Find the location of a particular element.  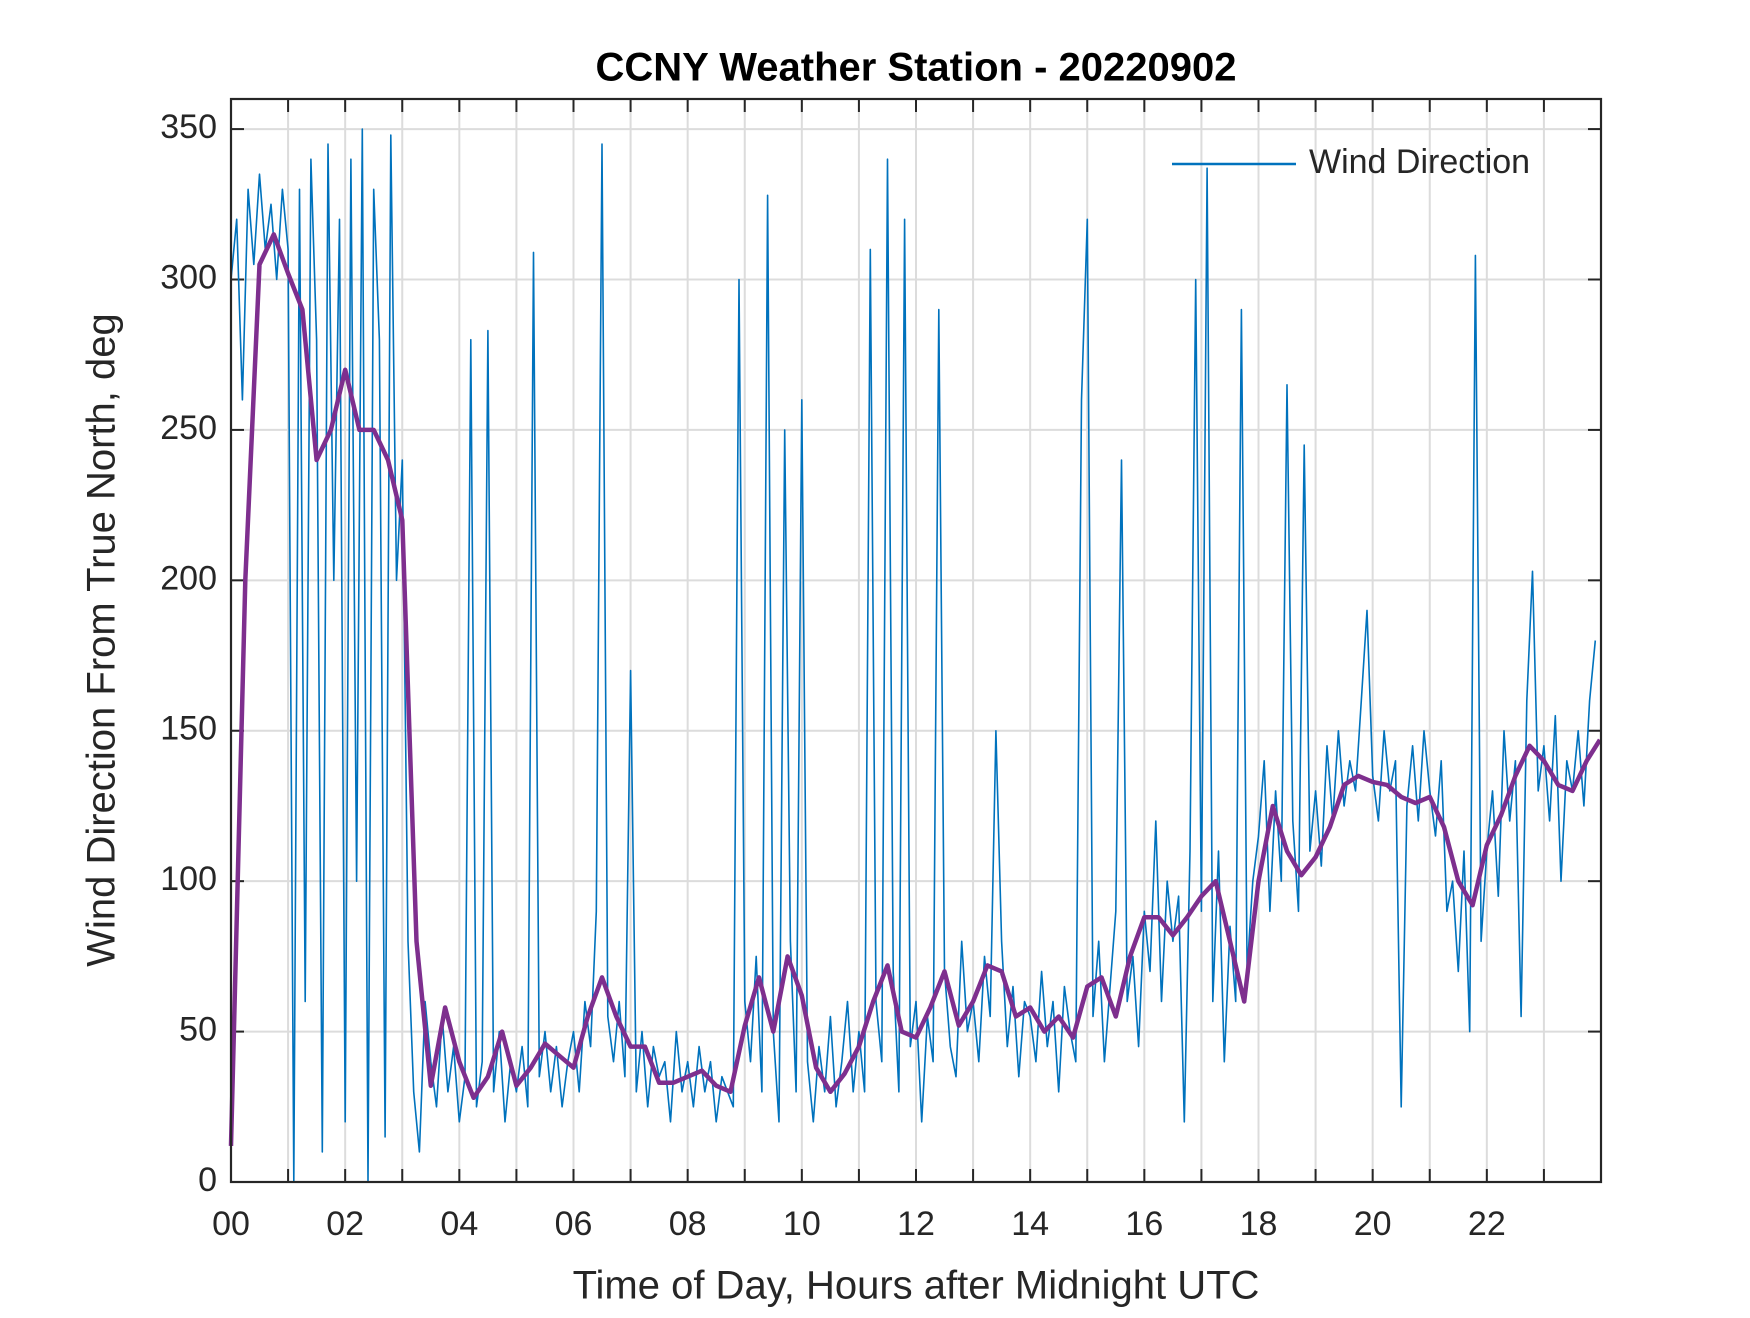

y-tick-label: 300 is located at coordinates (188, 277).